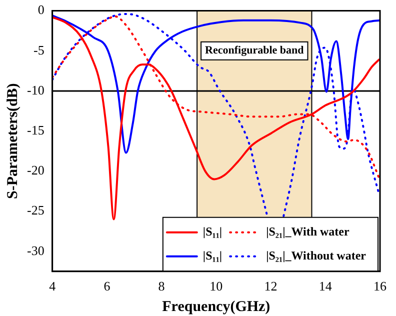 The width and height of the screenshot is (396, 316). Describe the element at coordinates (325, 286) in the screenshot. I see `x-tick-label: 14` at that location.